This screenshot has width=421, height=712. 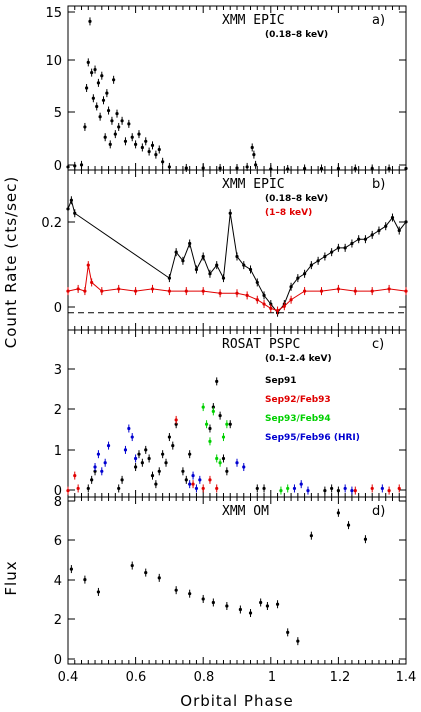 I want to click on series-sep95-feb96-hri-, so click(x=238, y=459).